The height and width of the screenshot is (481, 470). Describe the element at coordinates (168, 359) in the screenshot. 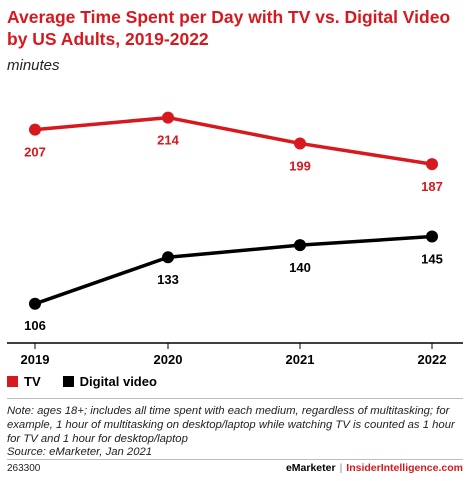

I see `x-tick-label-2020: 2020` at that location.